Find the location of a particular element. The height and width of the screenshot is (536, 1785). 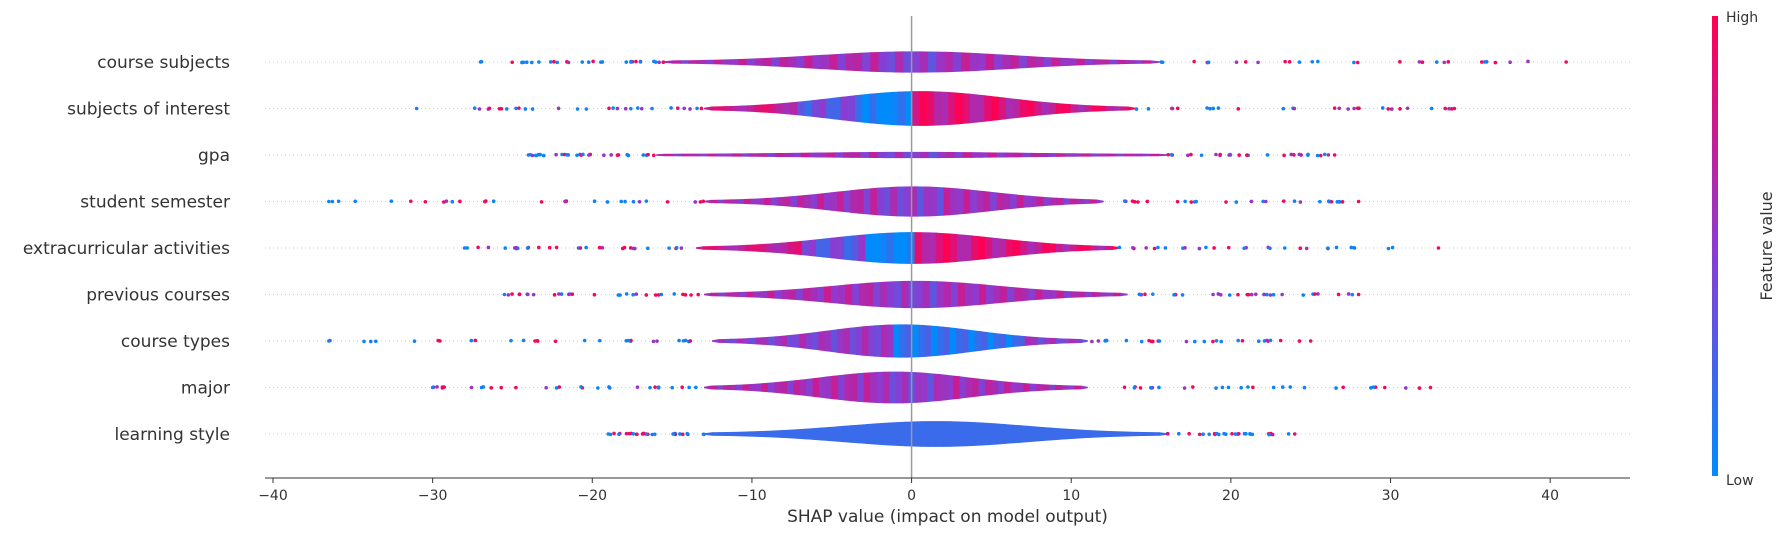

feature-label-learning-style: learning style is located at coordinates (172, 435).